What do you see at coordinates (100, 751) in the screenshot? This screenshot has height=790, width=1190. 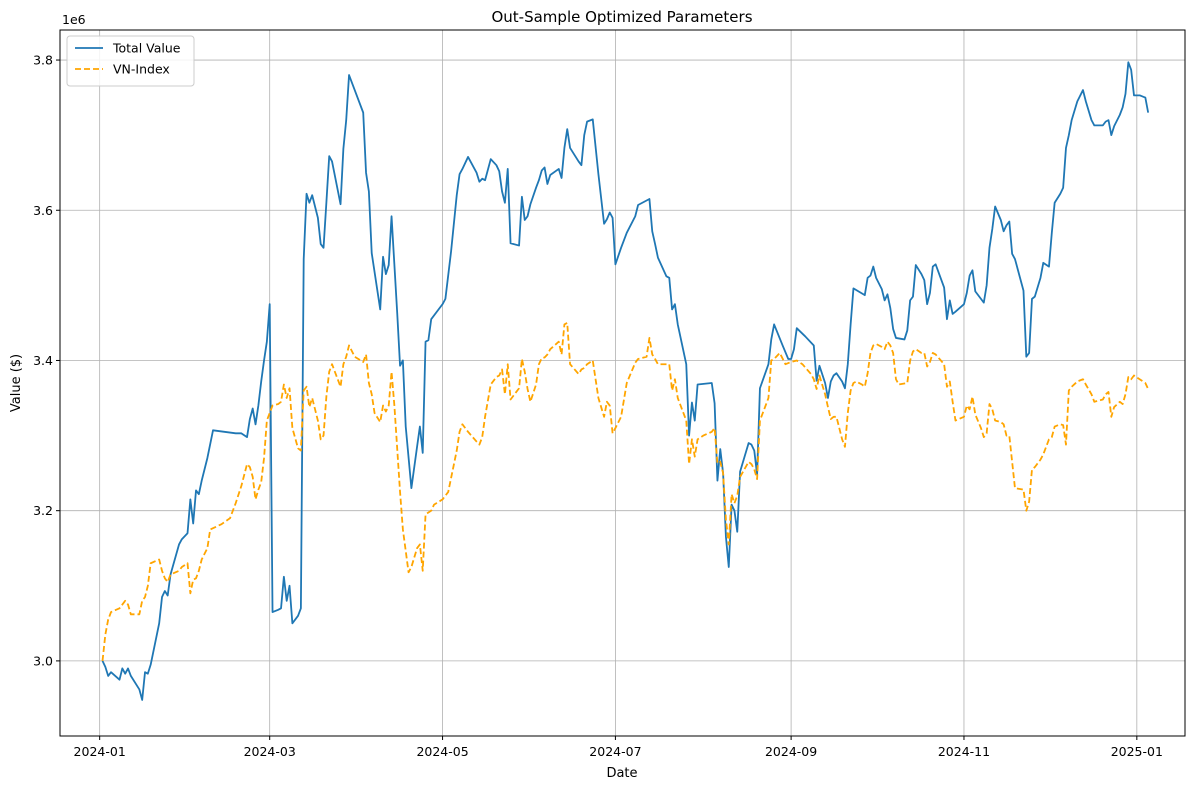 I see `x-tick-label: 2024-01` at bounding box center [100, 751].